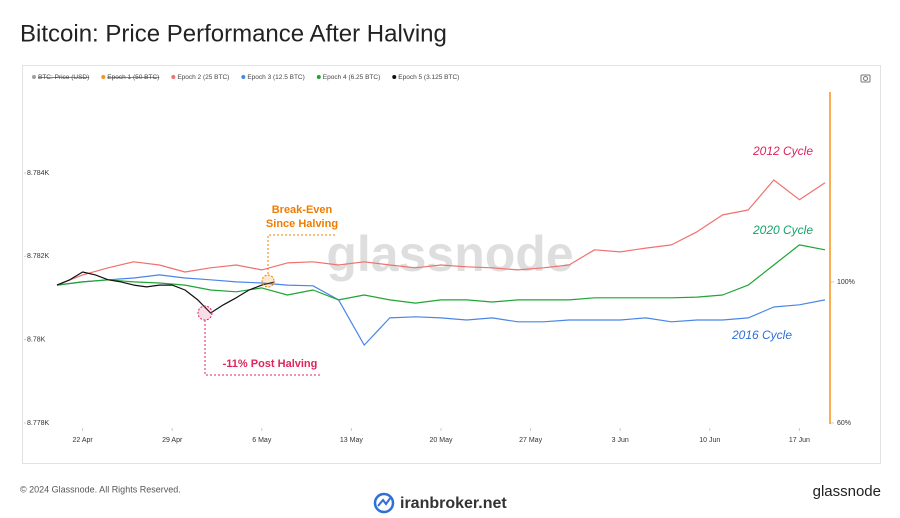 The image size is (900, 518). What do you see at coordinates (428, 77) in the screenshot?
I see `legend-label: Epoch 5 (3.125 BTC)` at bounding box center [428, 77].